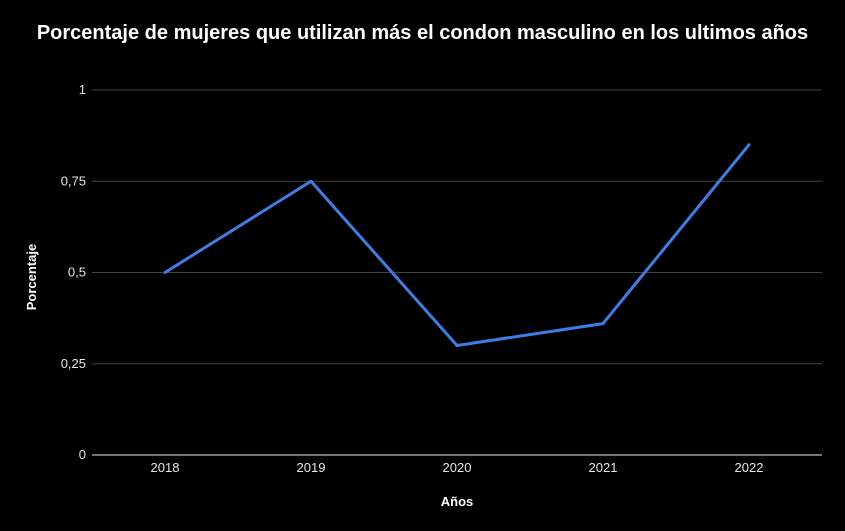  I want to click on y-axis-ticks: 0 0,25 0,5 0,75 1, so click(73, 272).